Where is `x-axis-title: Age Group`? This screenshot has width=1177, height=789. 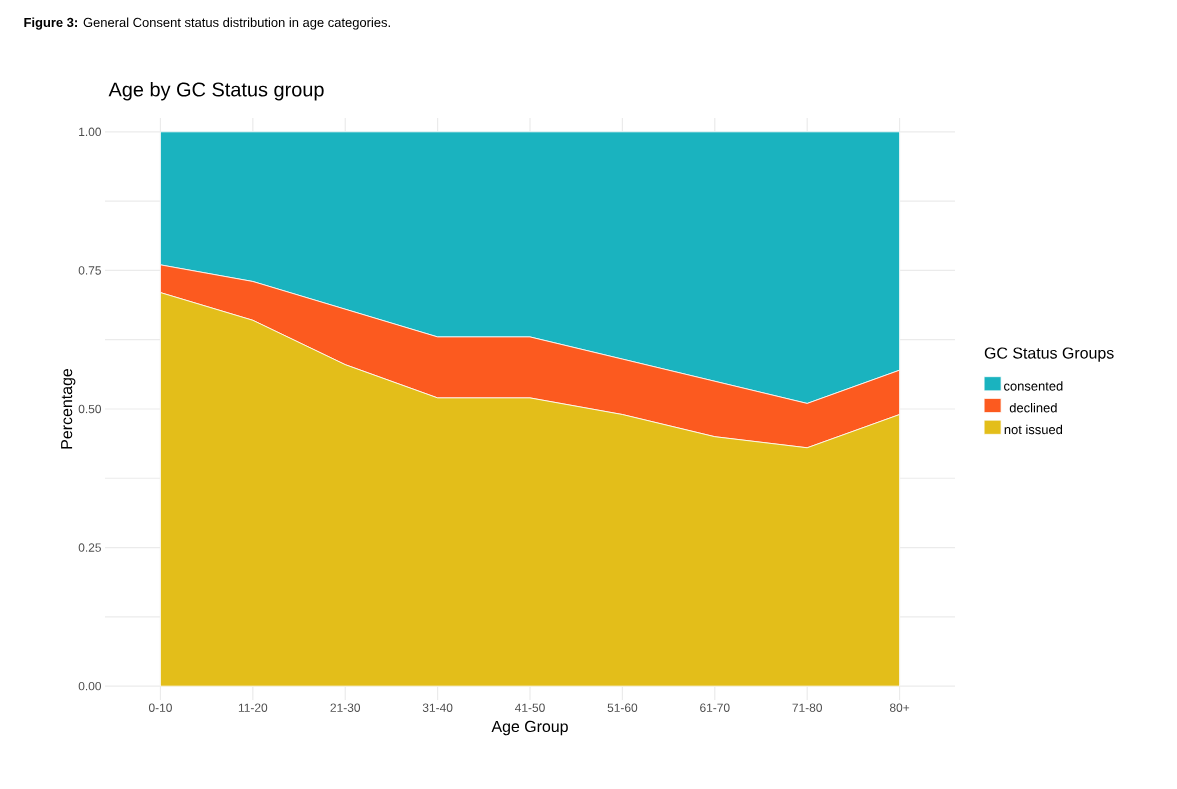
x-axis-title: Age Group is located at coordinates (529, 728).